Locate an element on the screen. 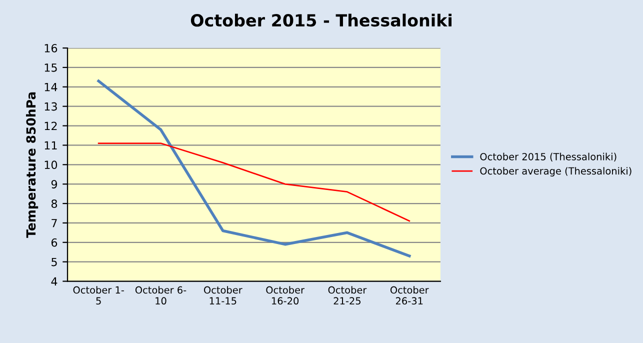 This screenshot has height=343, width=643. y-tick-label: 16 is located at coordinates (51, 48).